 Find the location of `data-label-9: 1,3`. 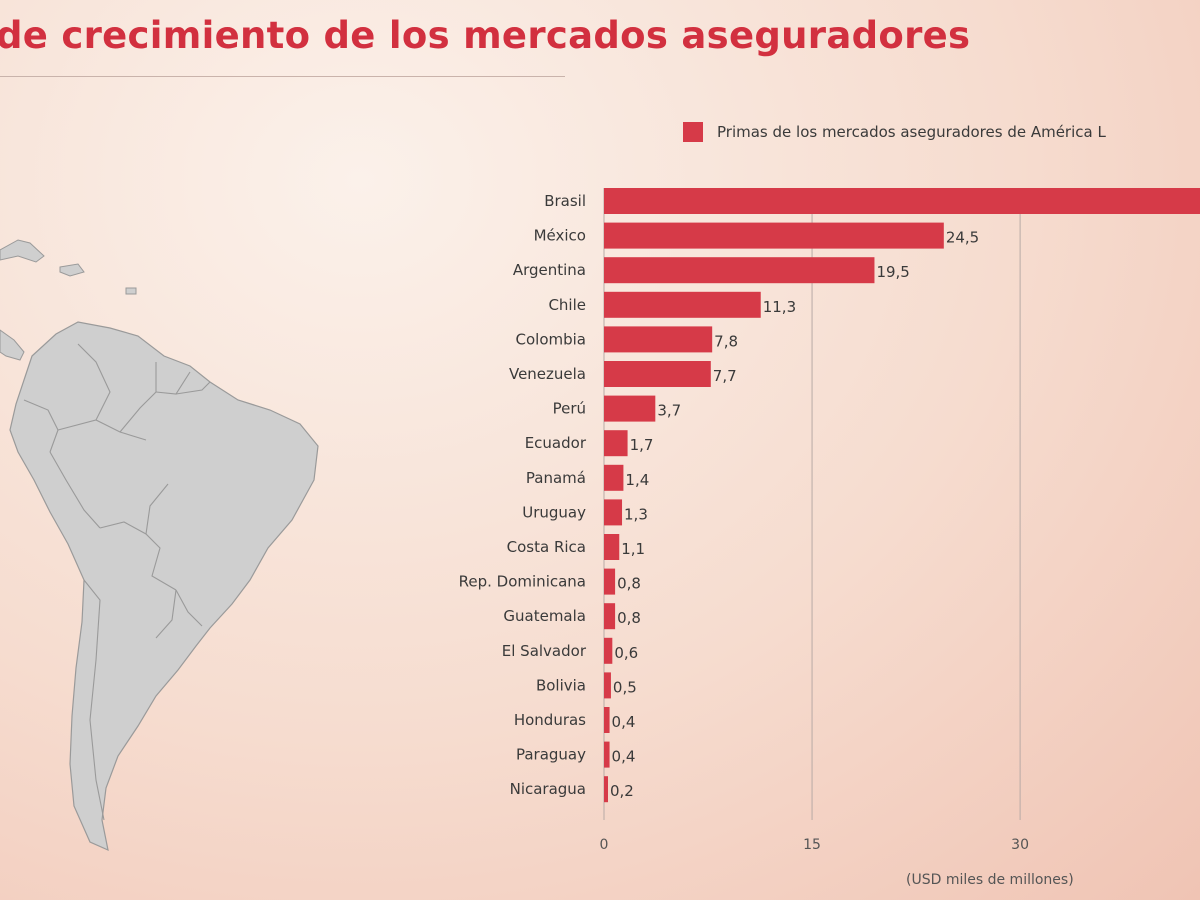

data-label-9: 1,3 is located at coordinates (636, 514).